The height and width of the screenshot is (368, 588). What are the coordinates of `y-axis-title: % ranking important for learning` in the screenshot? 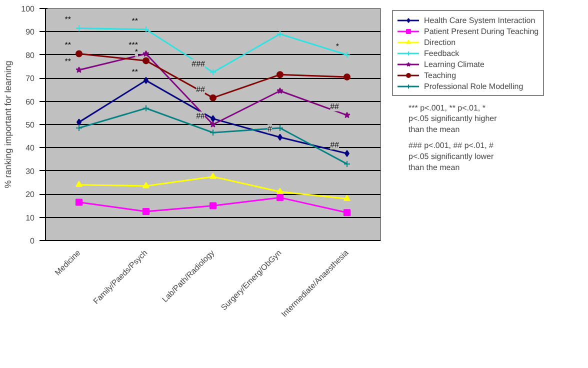 It's located at (8, 124).